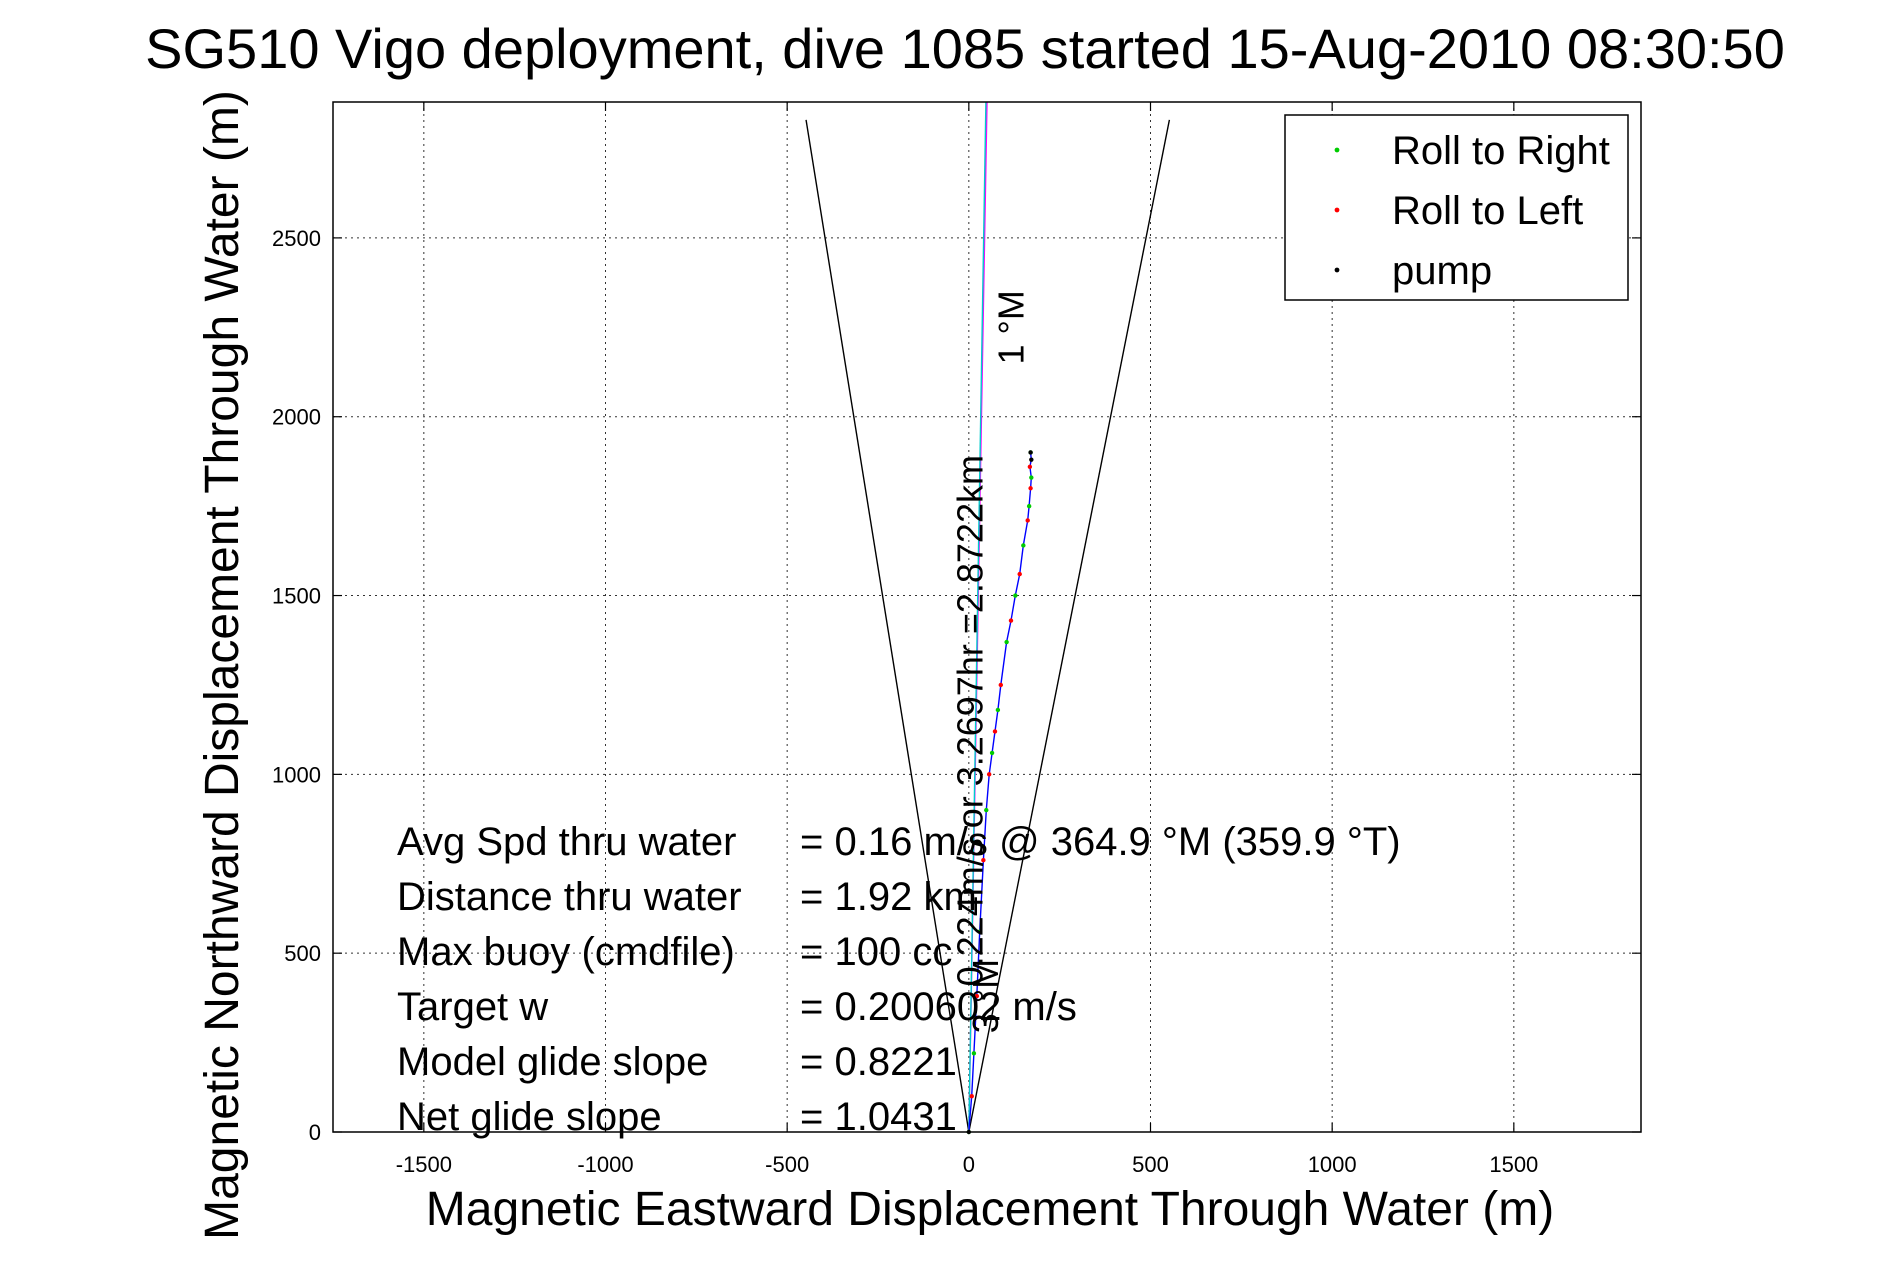  Describe the element at coordinates (1513, 1164) in the screenshot. I see `x-tick-label: 1500` at that location.